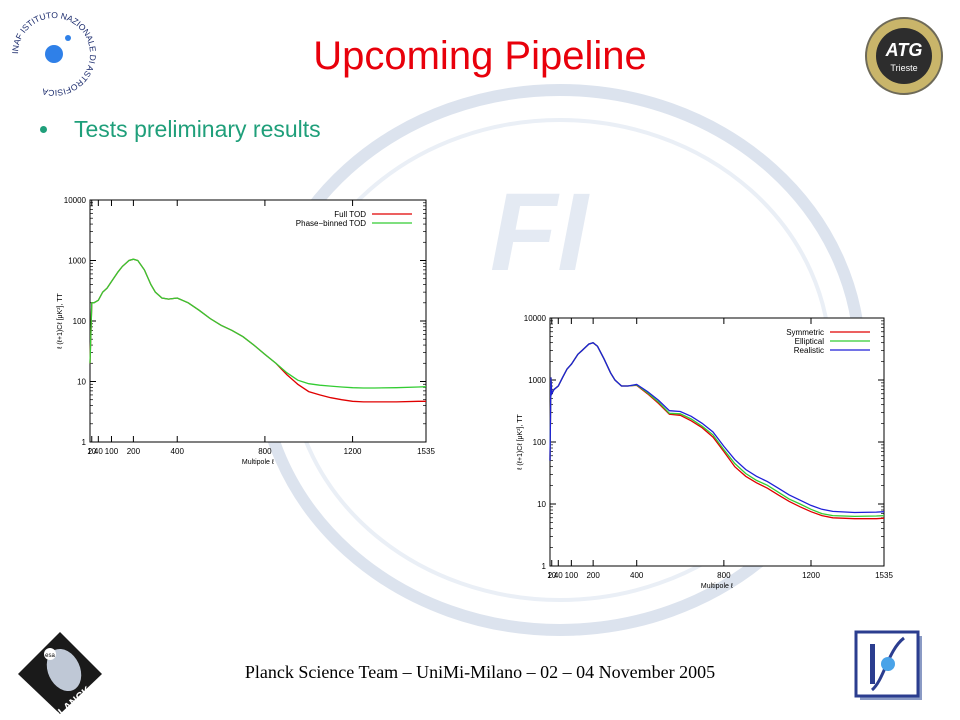  I want to click on fi-logo-dot-icon, so click(888, 664).